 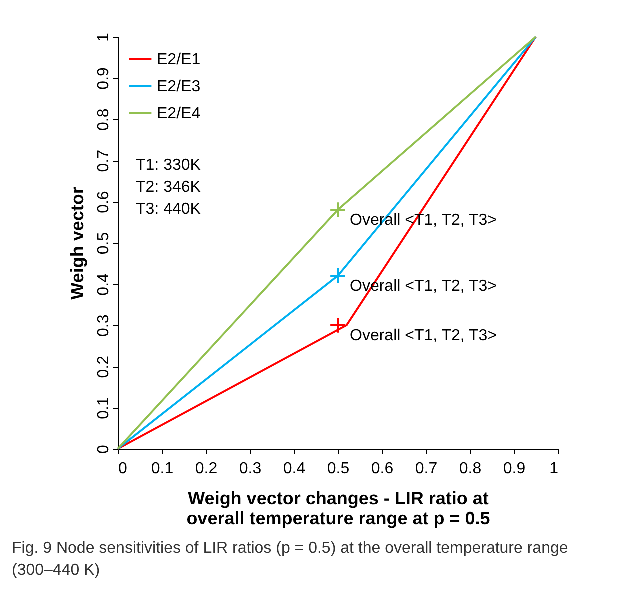 I want to click on legend-label: E2/E4, so click(x=179, y=114).